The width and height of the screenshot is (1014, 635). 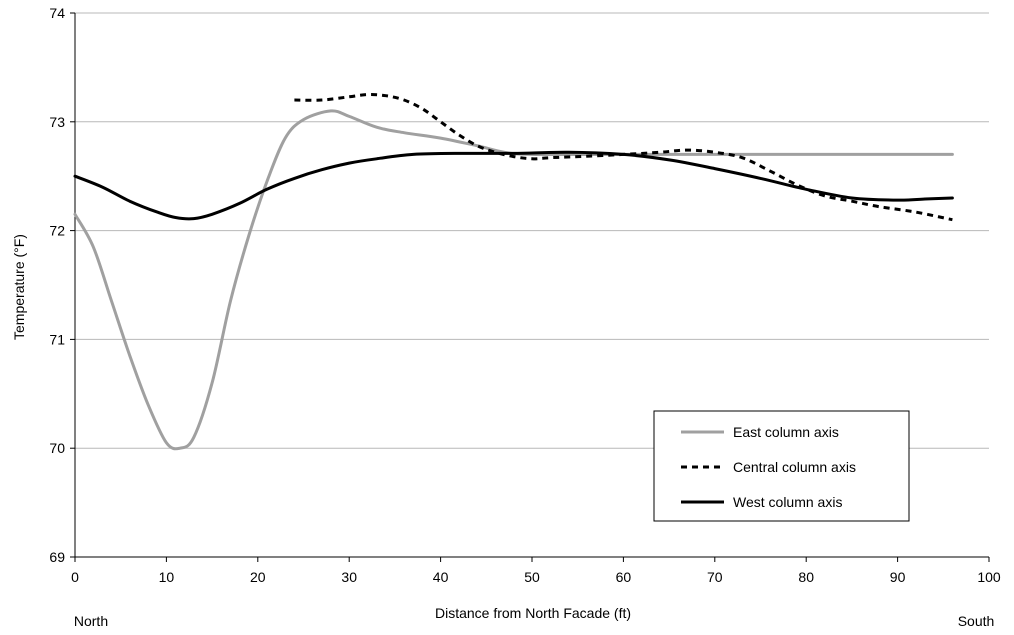 What do you see at coordinates (533, 613) in the screenshot?
I see `x-axis-label: Distance from North Facade (ft)` at bounding box center [533, 613].